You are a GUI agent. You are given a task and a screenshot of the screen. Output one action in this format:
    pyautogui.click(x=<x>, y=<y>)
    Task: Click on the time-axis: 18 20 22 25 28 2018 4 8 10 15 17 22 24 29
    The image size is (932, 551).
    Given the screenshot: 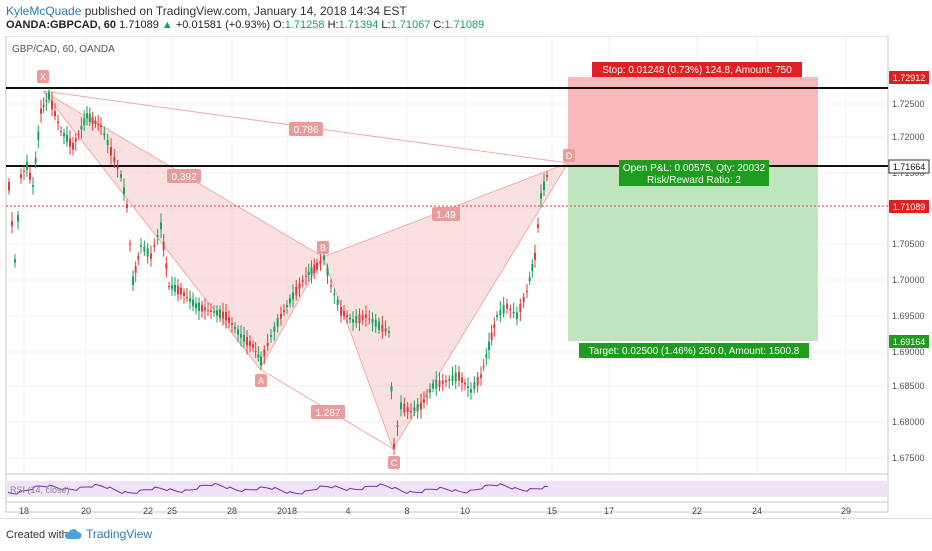 What is the action you would take?
    pyautogui.click(x=435, y=511)
    